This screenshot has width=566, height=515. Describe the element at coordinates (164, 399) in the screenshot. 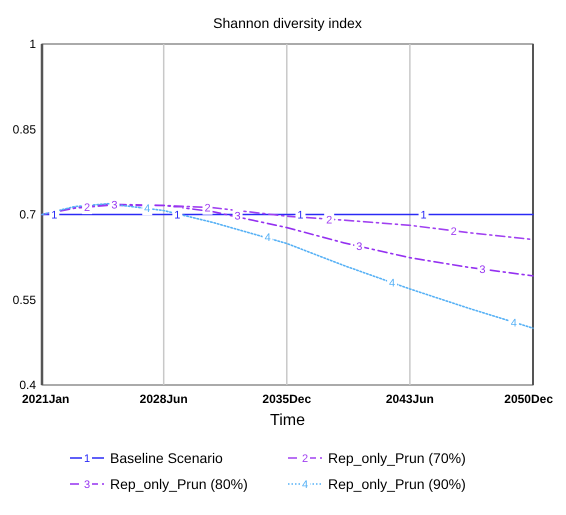

I see `x-tick-label: 2028Jun` at that location.